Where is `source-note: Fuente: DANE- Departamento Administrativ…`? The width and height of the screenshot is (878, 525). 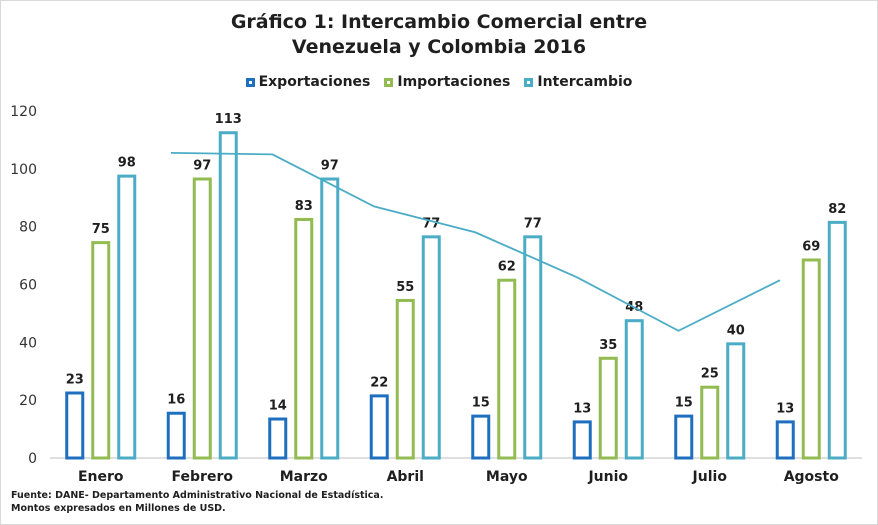
source-note: Fuente: DANE- Departamento Administrativ… is located at coordinates (197, 495).